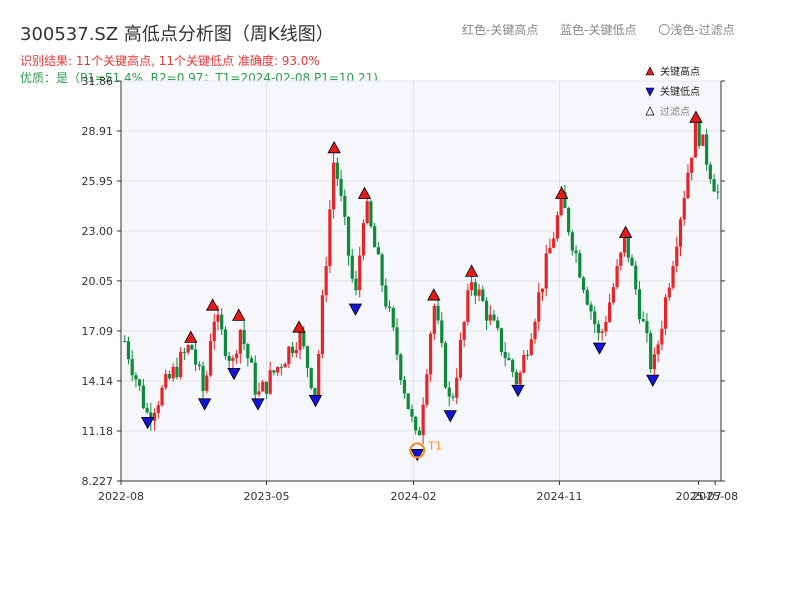 The height and width of the screenshot is (600, 800). Describe the element at coordinates (598, 30) in the screenshot. I see `legend-blue-text: 蓝色-关键低点` at that location.